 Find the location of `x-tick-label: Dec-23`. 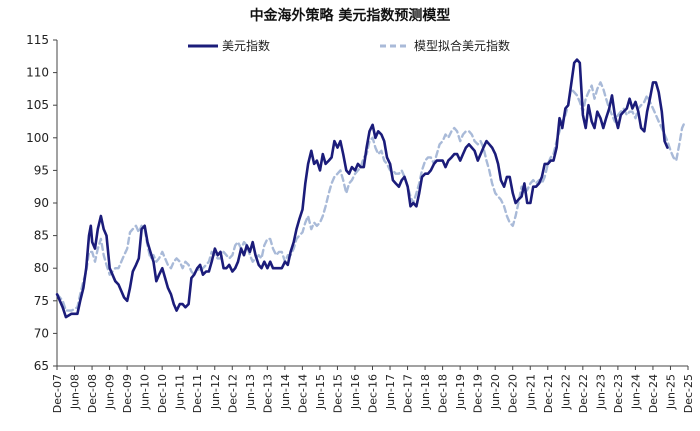

x-tick-label: Dec-23 is located at coordinates (618, 393).